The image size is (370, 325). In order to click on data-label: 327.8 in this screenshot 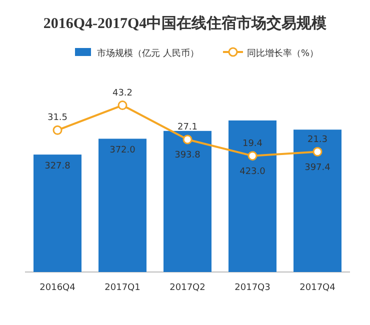, I will do `click(57, 167)`.